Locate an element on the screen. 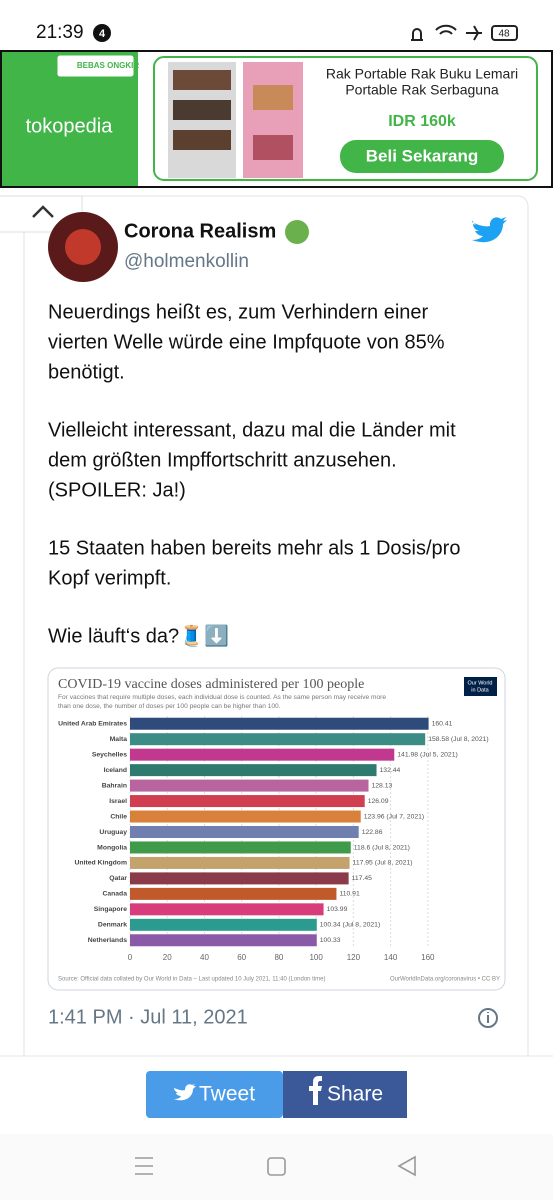 Image resolution: width=553 pixels, height=1200 pixels. nav-bar is located at coordinates (276, 1167).